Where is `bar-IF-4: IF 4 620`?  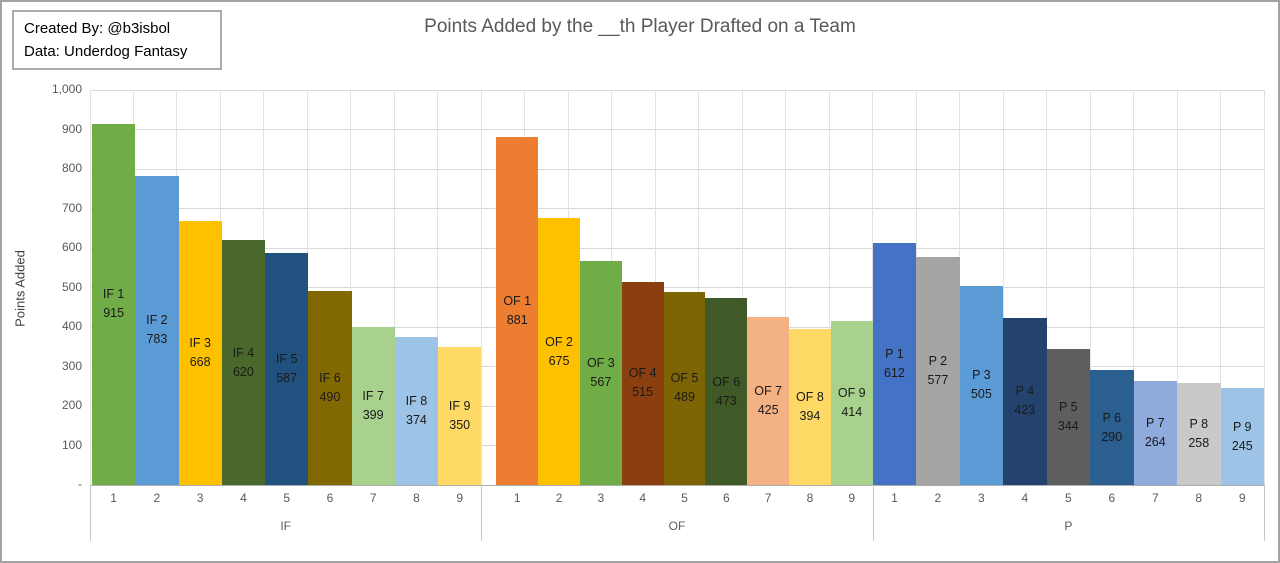
bar-IF-4: IF 4 620 is located at coordinates (243, 362).